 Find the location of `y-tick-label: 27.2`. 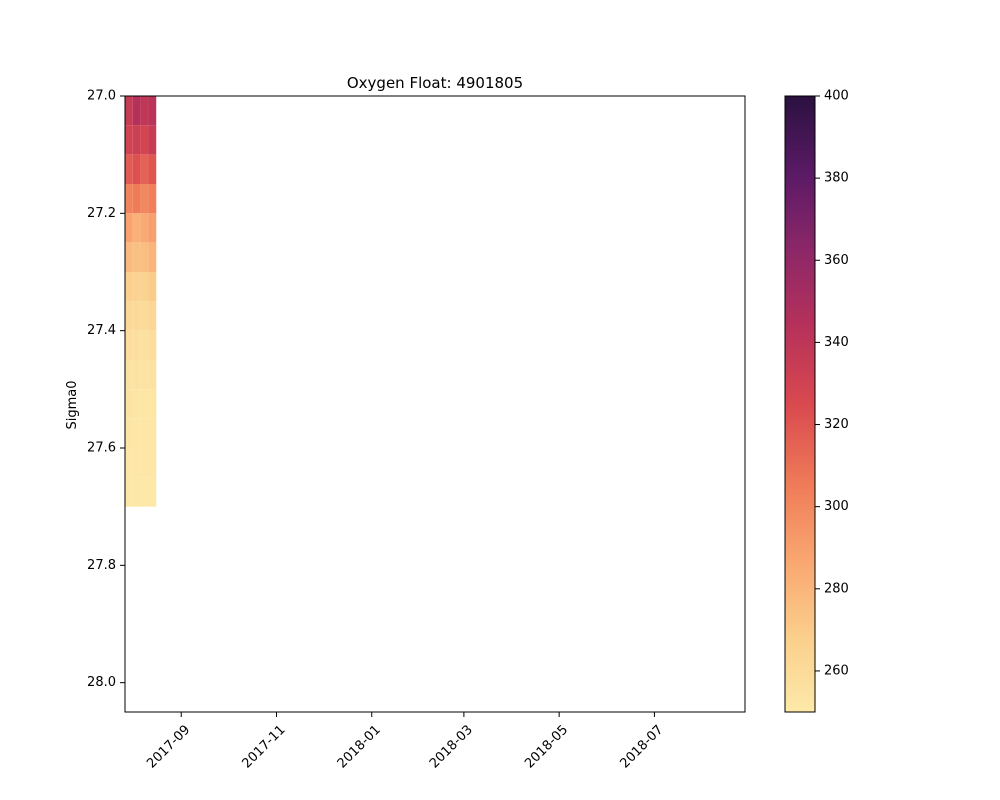

y-tick-label: 27.2 is located at coordinates (101, 213).